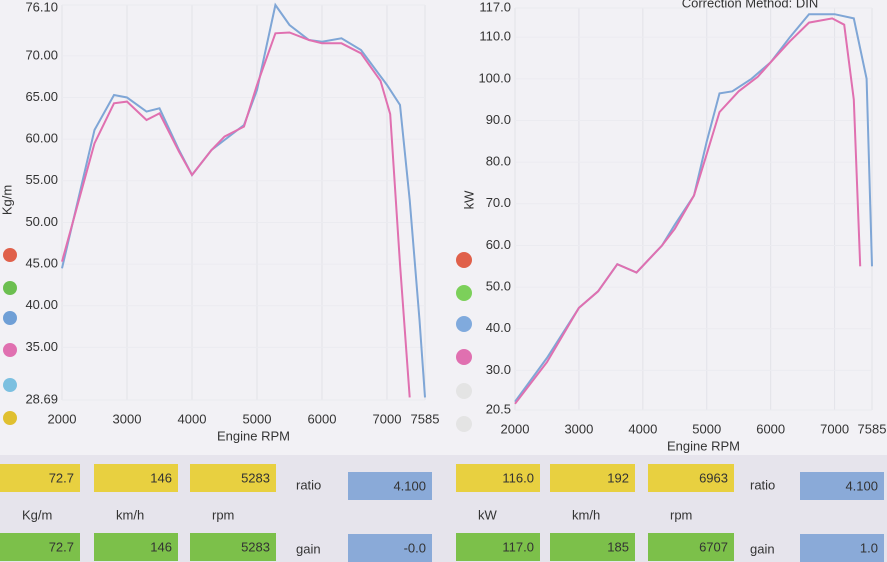  What do you see at coordinates (518, 477) in the screenshot?
I see `readout-top: 116.0` at bounding box center [518, 477].